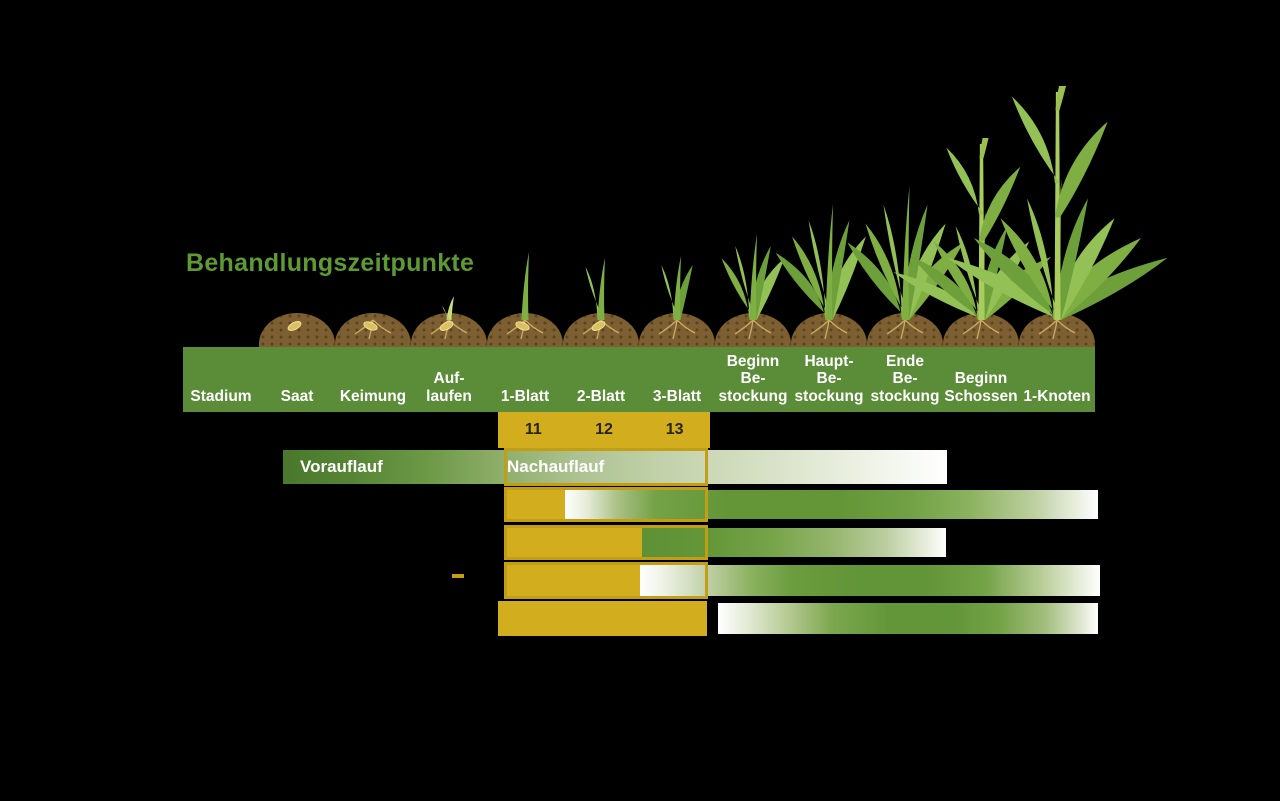  I want to click on vorauflauf-nachauflauf-bar-bbch-window-outline, so click(606, 467).